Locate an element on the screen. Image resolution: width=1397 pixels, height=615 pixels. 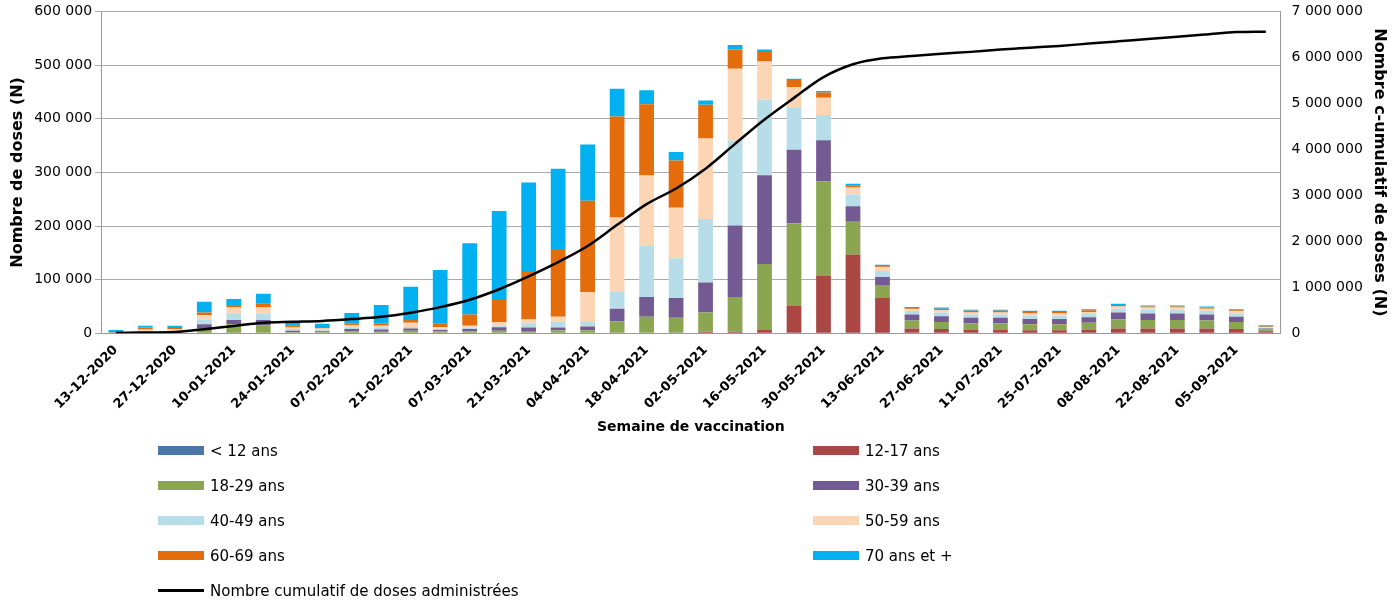
y2-tick-label: 3 000 000 is located at coordinates (1327, 194).